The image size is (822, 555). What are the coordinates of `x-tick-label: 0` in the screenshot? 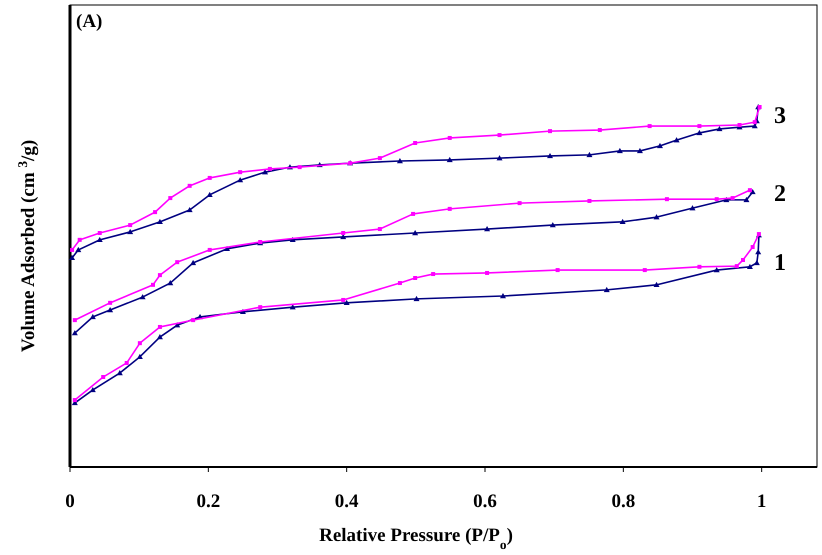 It's located at (70, 501).